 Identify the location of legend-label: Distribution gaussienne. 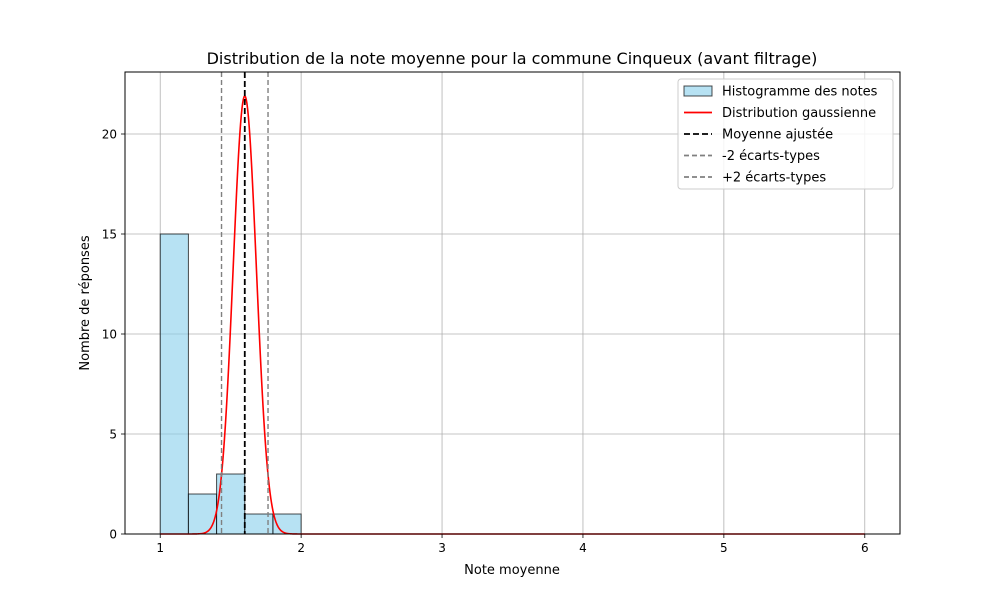
(799, 113).